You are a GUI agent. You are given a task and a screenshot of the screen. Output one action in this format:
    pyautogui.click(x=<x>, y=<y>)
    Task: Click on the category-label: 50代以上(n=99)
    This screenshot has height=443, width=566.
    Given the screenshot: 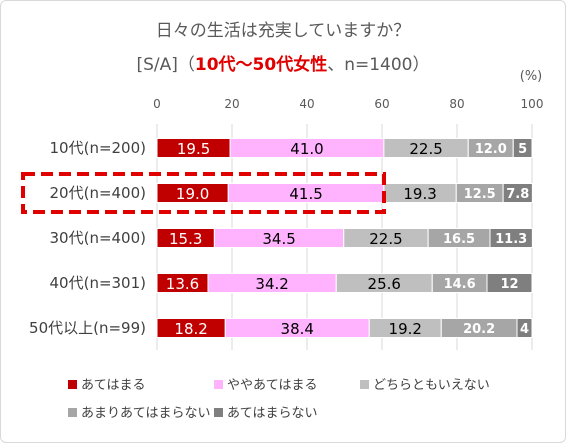 What is the action you would take?
    pyautogui.click(x=87, y=328)
    